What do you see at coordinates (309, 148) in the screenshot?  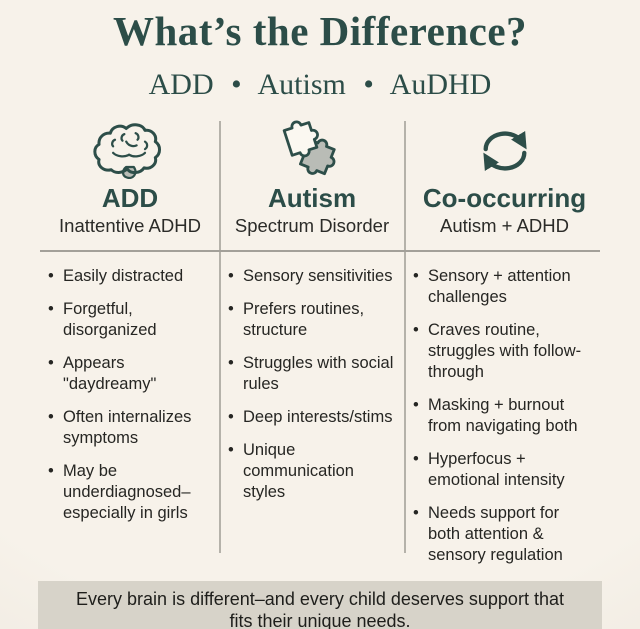 I see `puzzle-icon` at bounding box center [309, 148].